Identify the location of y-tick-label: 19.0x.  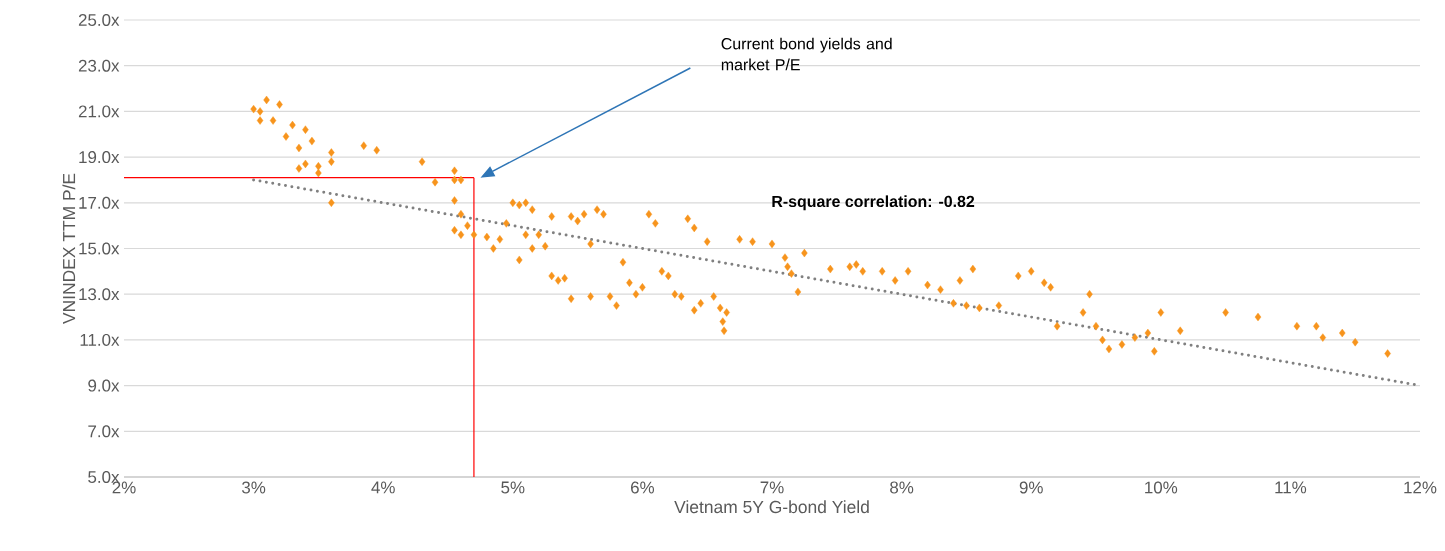
(99, 157).